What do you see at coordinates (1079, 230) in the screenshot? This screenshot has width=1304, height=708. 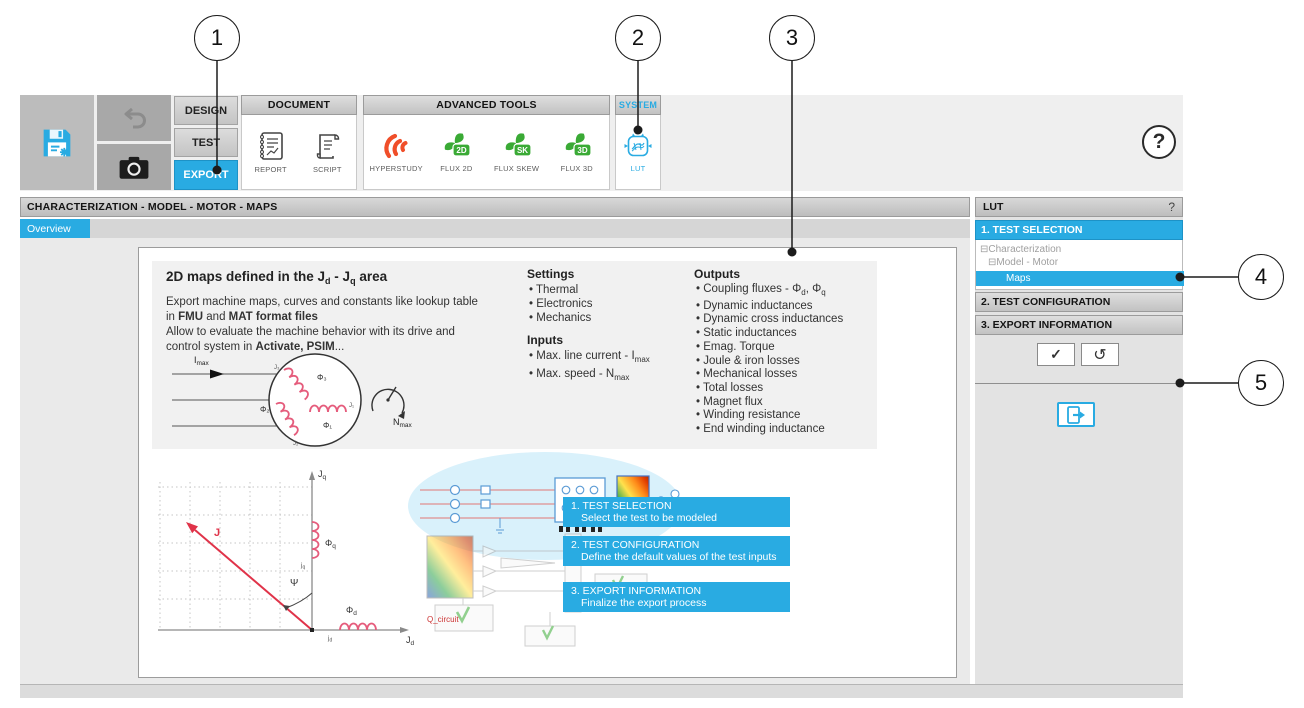 I see `section-test-selection: 1. TEST SELECTION` at bounding box center [1079, 230].